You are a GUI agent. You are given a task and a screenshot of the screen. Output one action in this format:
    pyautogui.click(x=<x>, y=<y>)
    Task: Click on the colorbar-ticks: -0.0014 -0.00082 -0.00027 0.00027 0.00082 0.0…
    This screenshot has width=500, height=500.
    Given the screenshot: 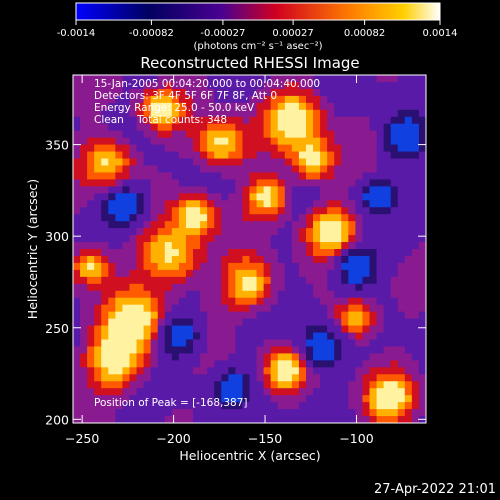 What is the action you would take?
    pyautogui.click(x=257, y=29)
    